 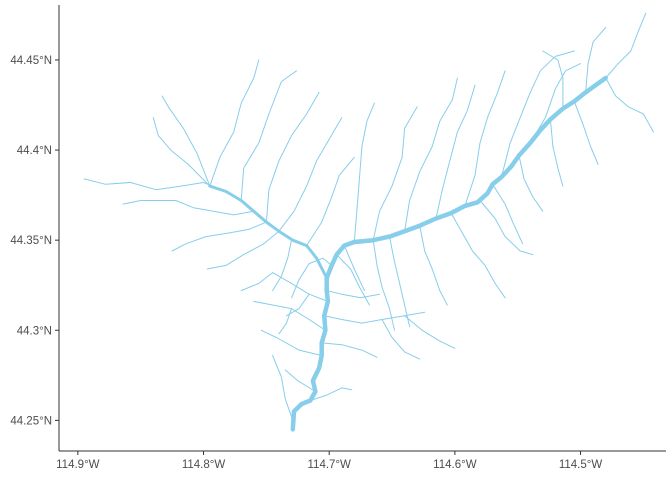 I want to click on x-axis-ticks: 114.9°W 114.8°W 114.7°W 114.6°W 114.5°W, so click(x=329, y=461).